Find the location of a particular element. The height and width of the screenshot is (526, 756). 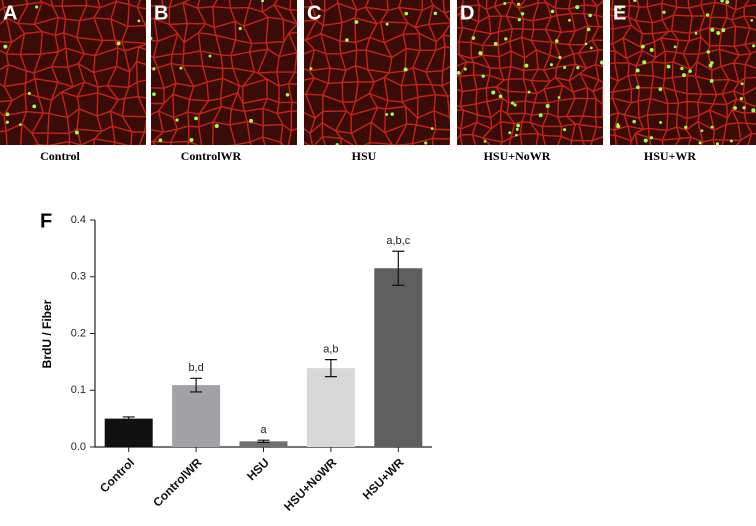

y-tick-label: 0.4 is located at coordinates (78, 220).